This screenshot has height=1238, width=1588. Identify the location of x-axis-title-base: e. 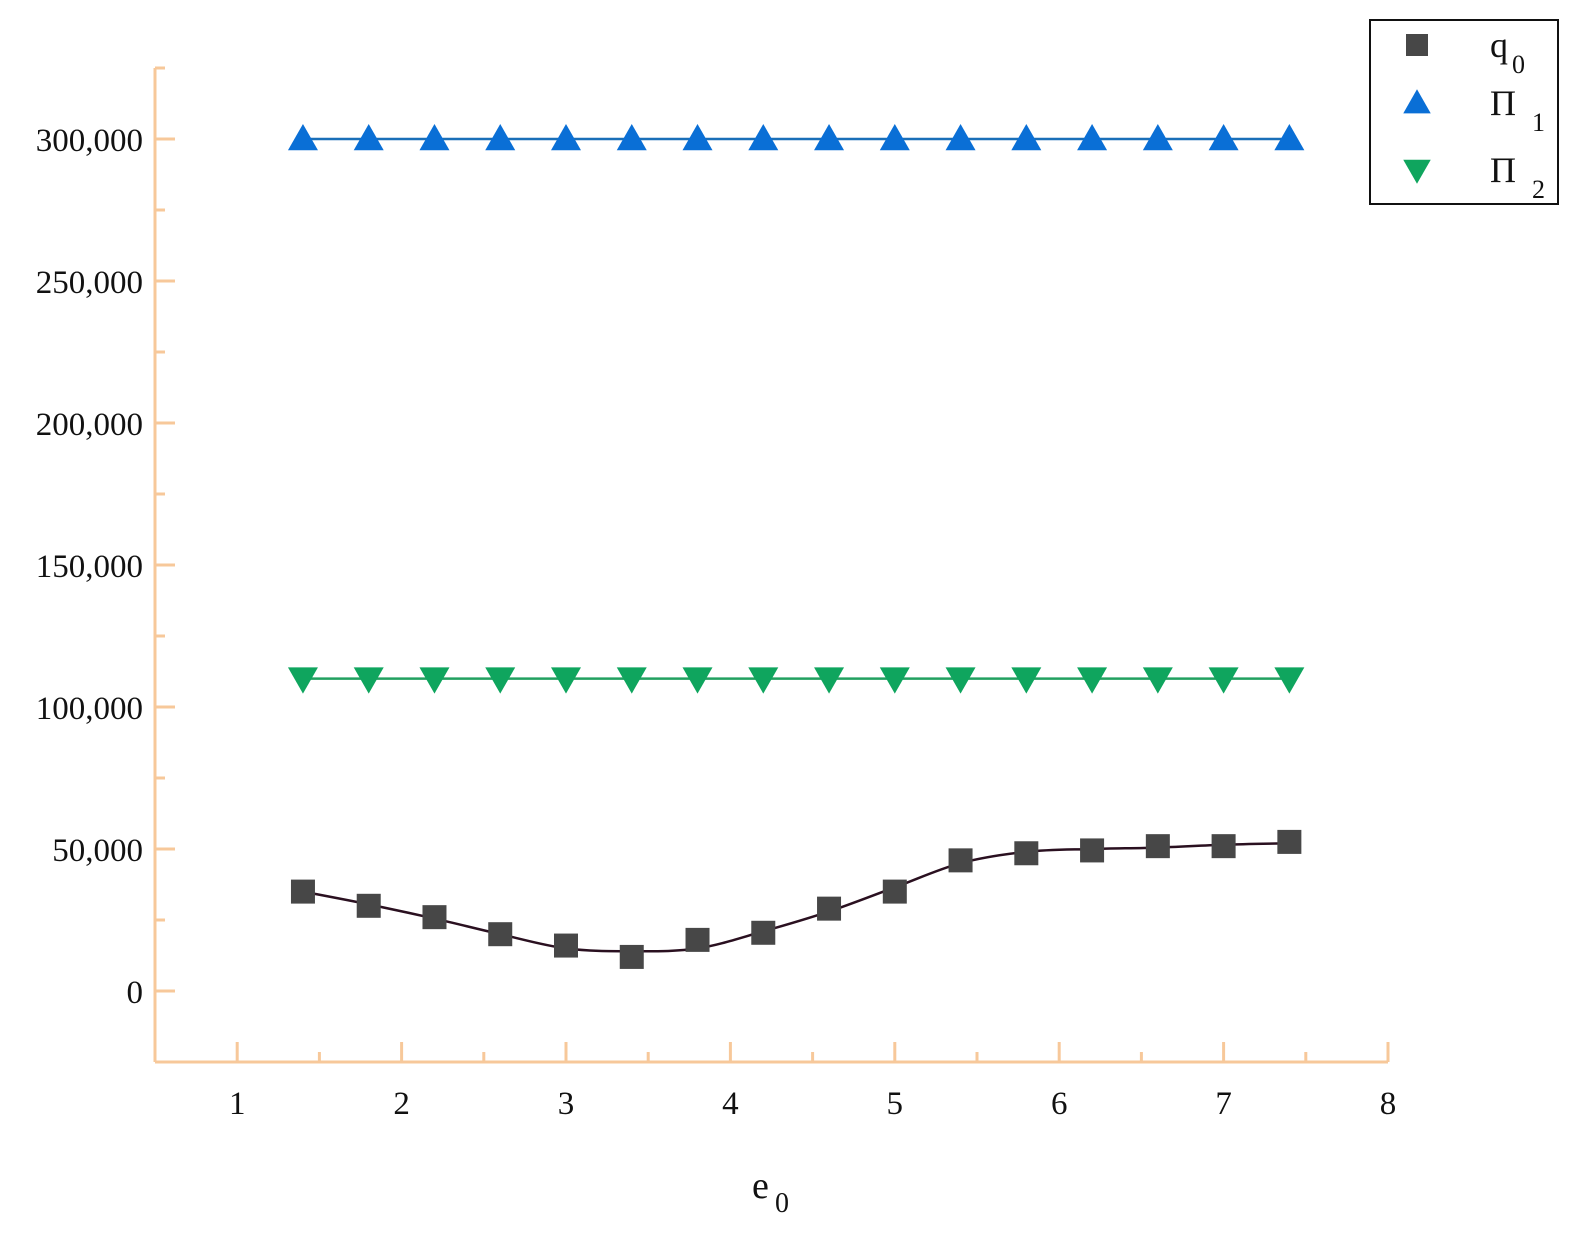
(760, 1186).